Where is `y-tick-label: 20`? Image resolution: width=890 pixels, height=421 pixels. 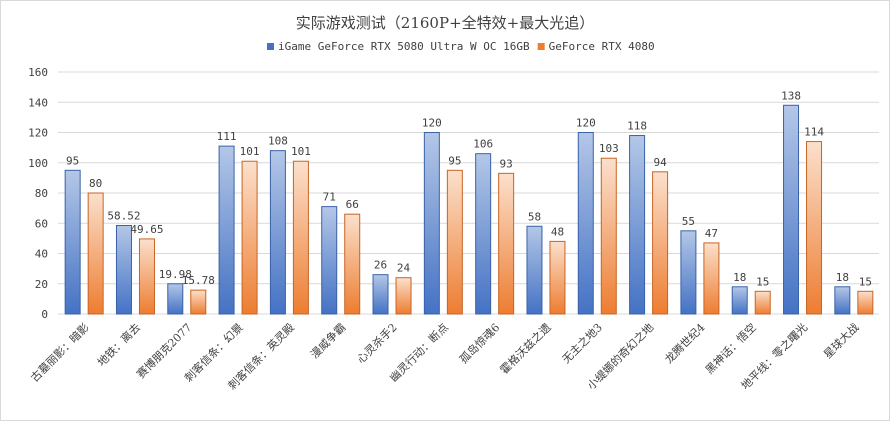 y-tick-label: 20 is located at coordinates (41, 284).